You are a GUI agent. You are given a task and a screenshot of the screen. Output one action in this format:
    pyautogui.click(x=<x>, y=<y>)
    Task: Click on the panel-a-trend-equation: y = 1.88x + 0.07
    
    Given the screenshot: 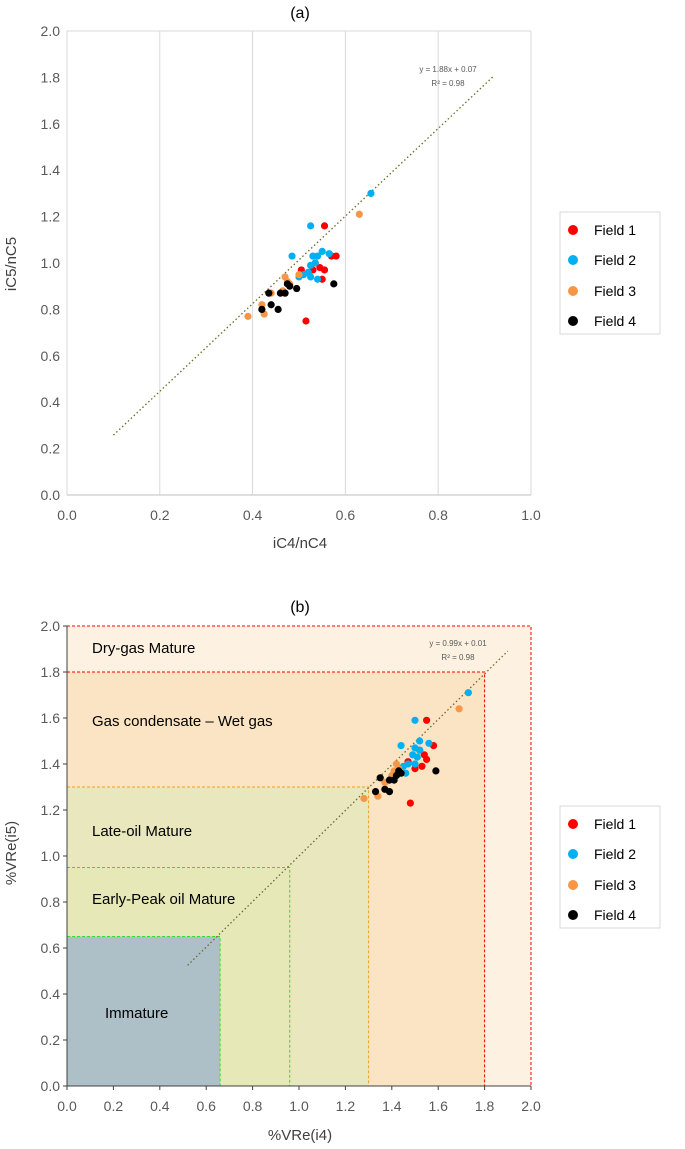 What is the action you would take?
    pyautogui.click(x=448, y=69)
    